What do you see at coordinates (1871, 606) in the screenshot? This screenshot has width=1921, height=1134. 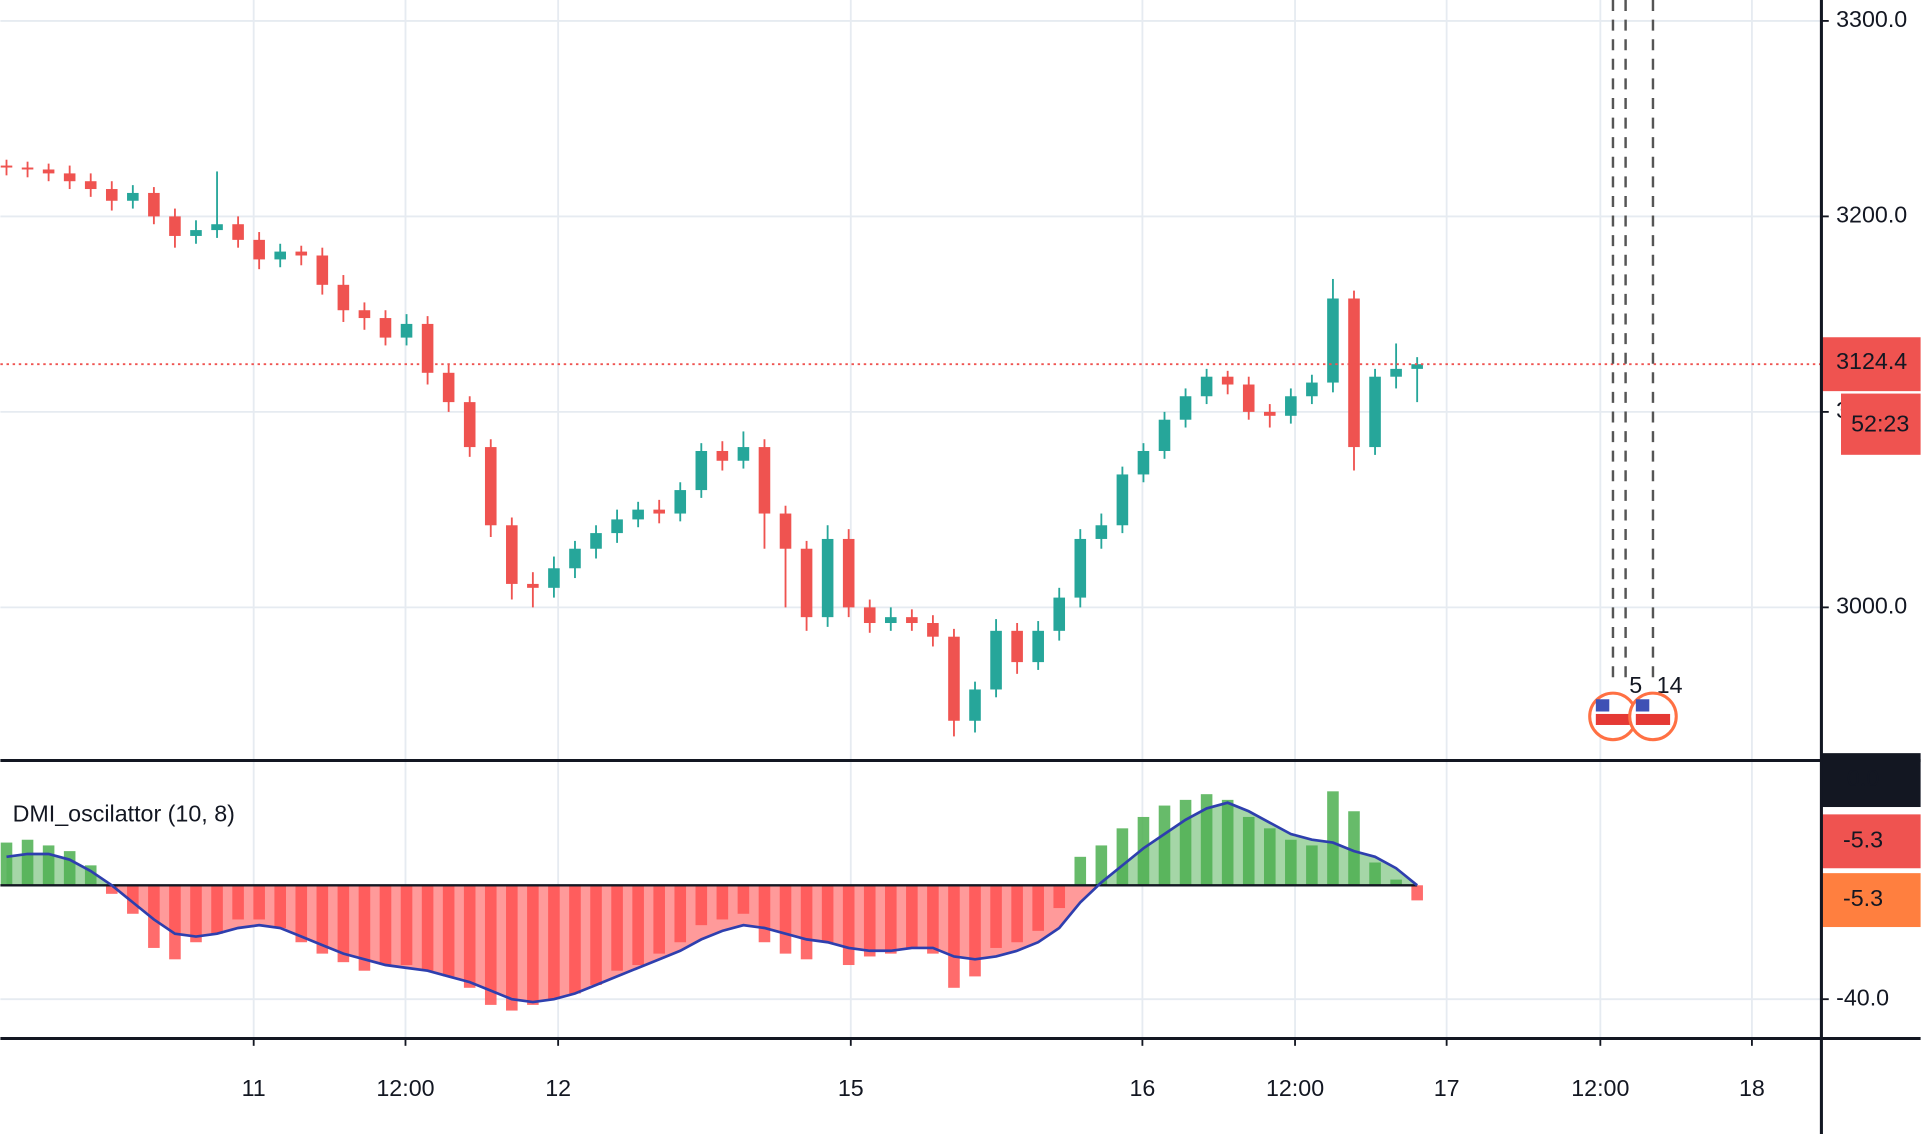 I see `y-tick-label: 3000.0` at bounding box center [1871, 606].